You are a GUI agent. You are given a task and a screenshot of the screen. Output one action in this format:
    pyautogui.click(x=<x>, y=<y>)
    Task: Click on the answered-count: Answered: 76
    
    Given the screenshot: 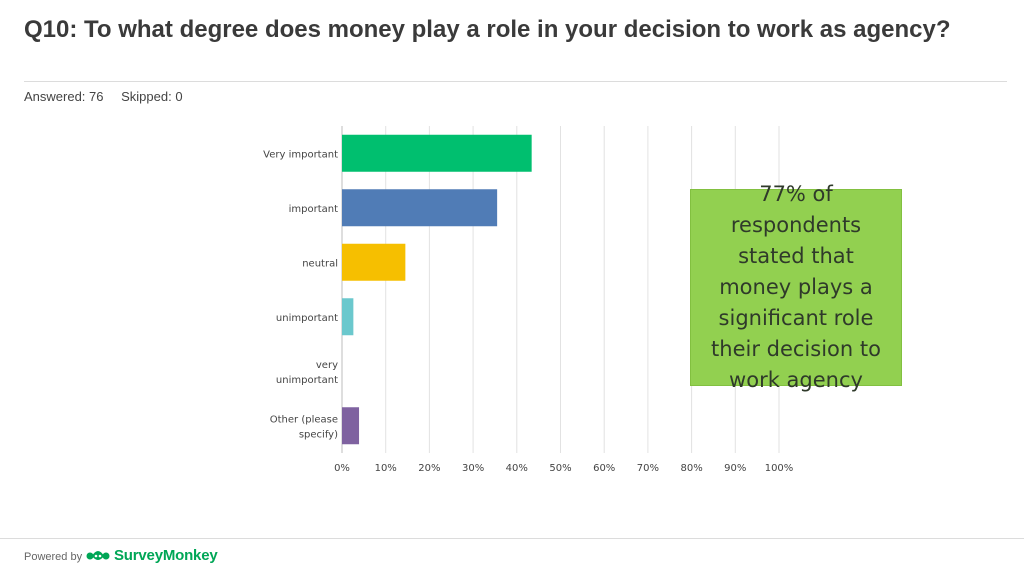 What is the action you would take?
    pyautogui.click(x=64, y=96)
    